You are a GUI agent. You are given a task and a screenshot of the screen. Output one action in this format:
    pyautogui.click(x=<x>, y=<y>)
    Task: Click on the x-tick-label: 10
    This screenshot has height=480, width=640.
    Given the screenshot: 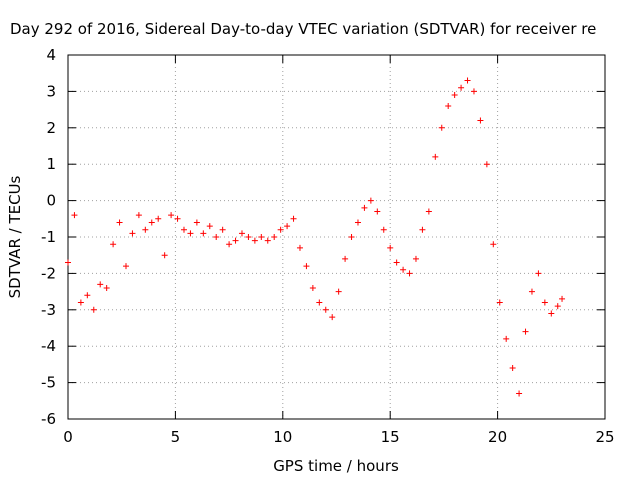 What is the action you would take?
    pyautogui.click(x=282, y=437)
    